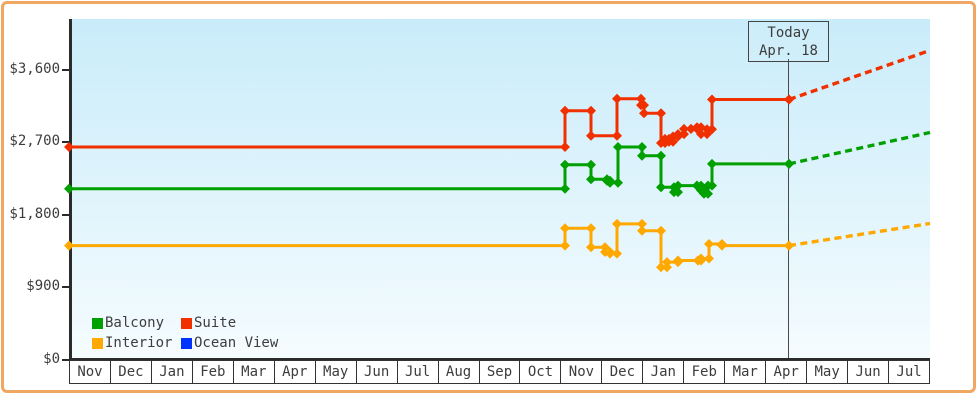 Image resolution: width=980 pixels, height=400 pixels. I want to click on legend-item-suite: Suite, so click(229, 323).